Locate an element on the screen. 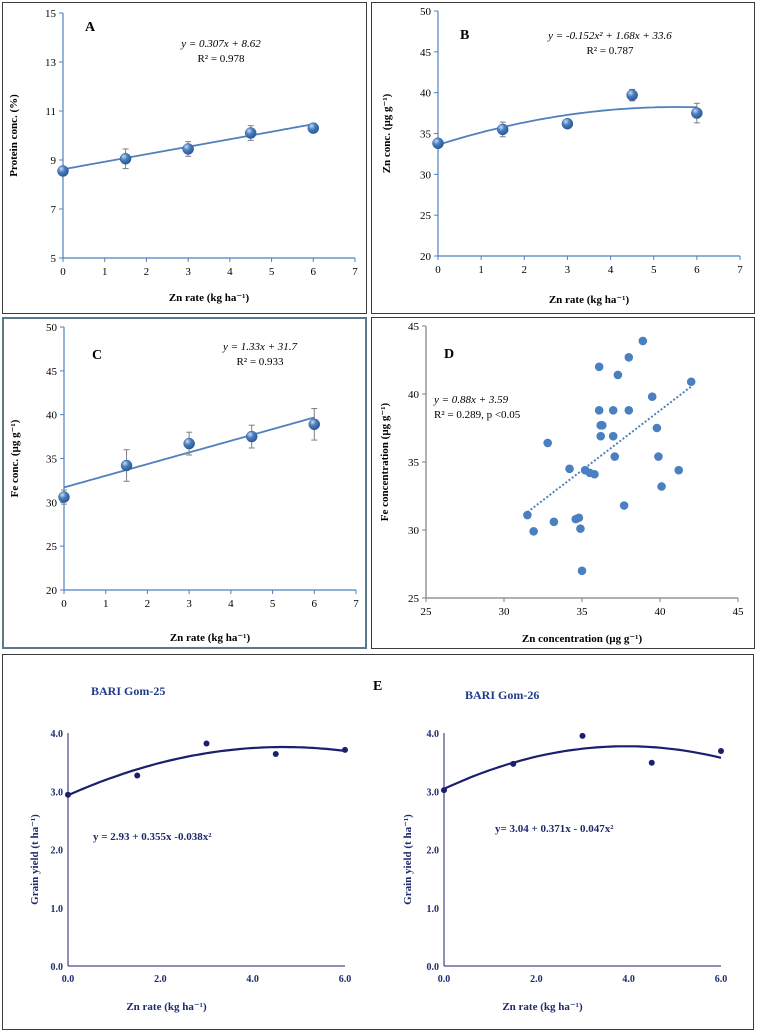 The height and width of the screenshot is (1033, 768). equation-text: y = 0.88x + 3.59 is located at coordinates (471, 400).